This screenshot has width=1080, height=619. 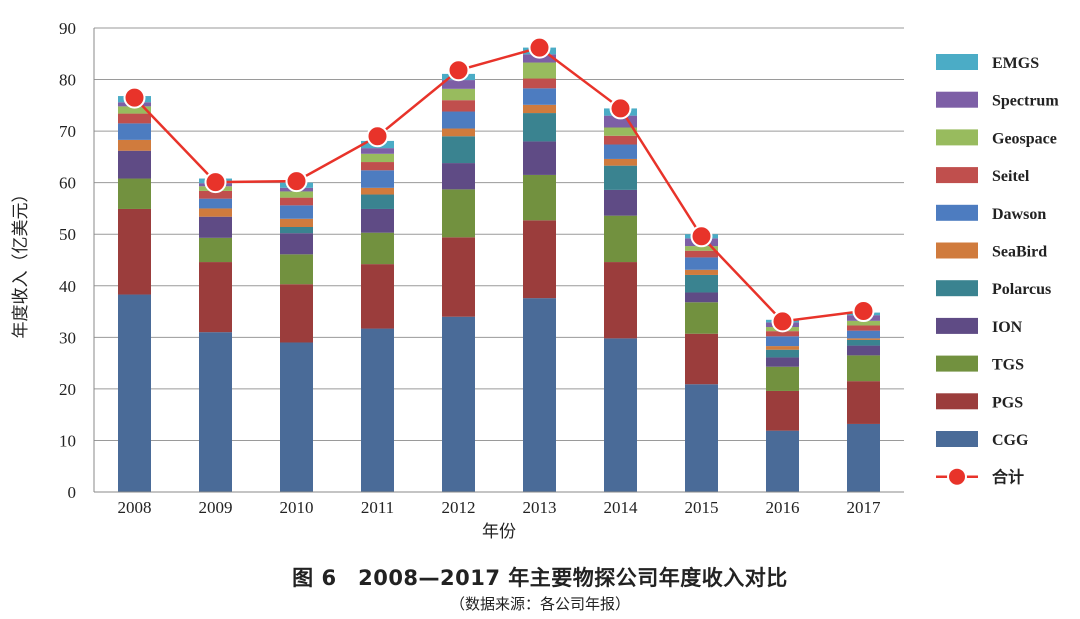 What do you see at coordinates (957, 476) in the screenshot?
I see `legend-marker` at bounding box center [957, 476].